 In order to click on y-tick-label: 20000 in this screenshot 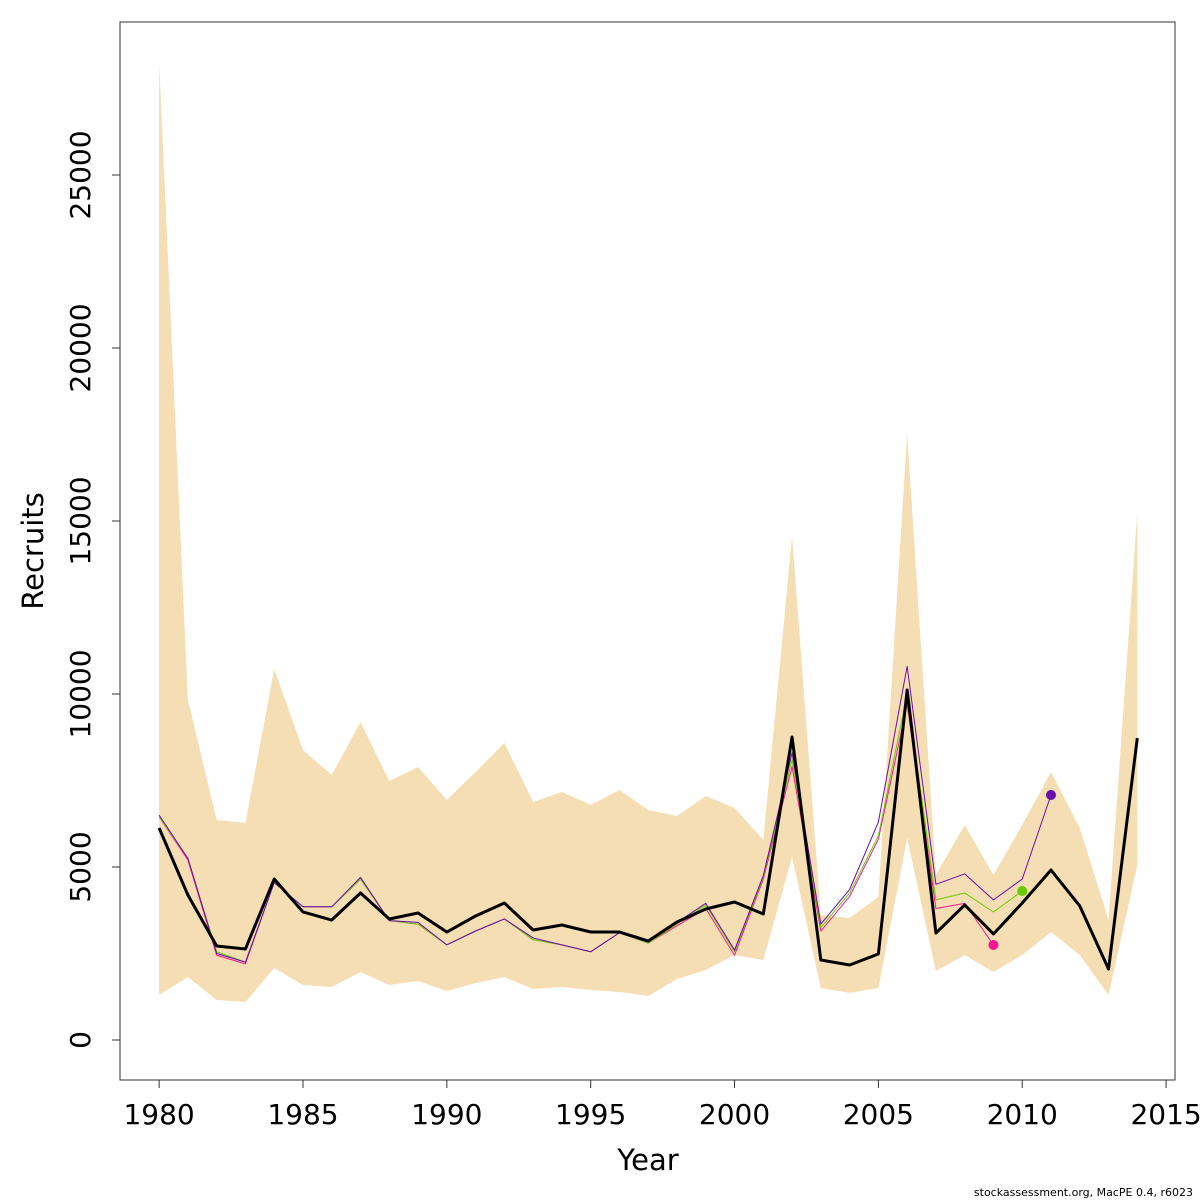, I will do `click(80, 347)`.